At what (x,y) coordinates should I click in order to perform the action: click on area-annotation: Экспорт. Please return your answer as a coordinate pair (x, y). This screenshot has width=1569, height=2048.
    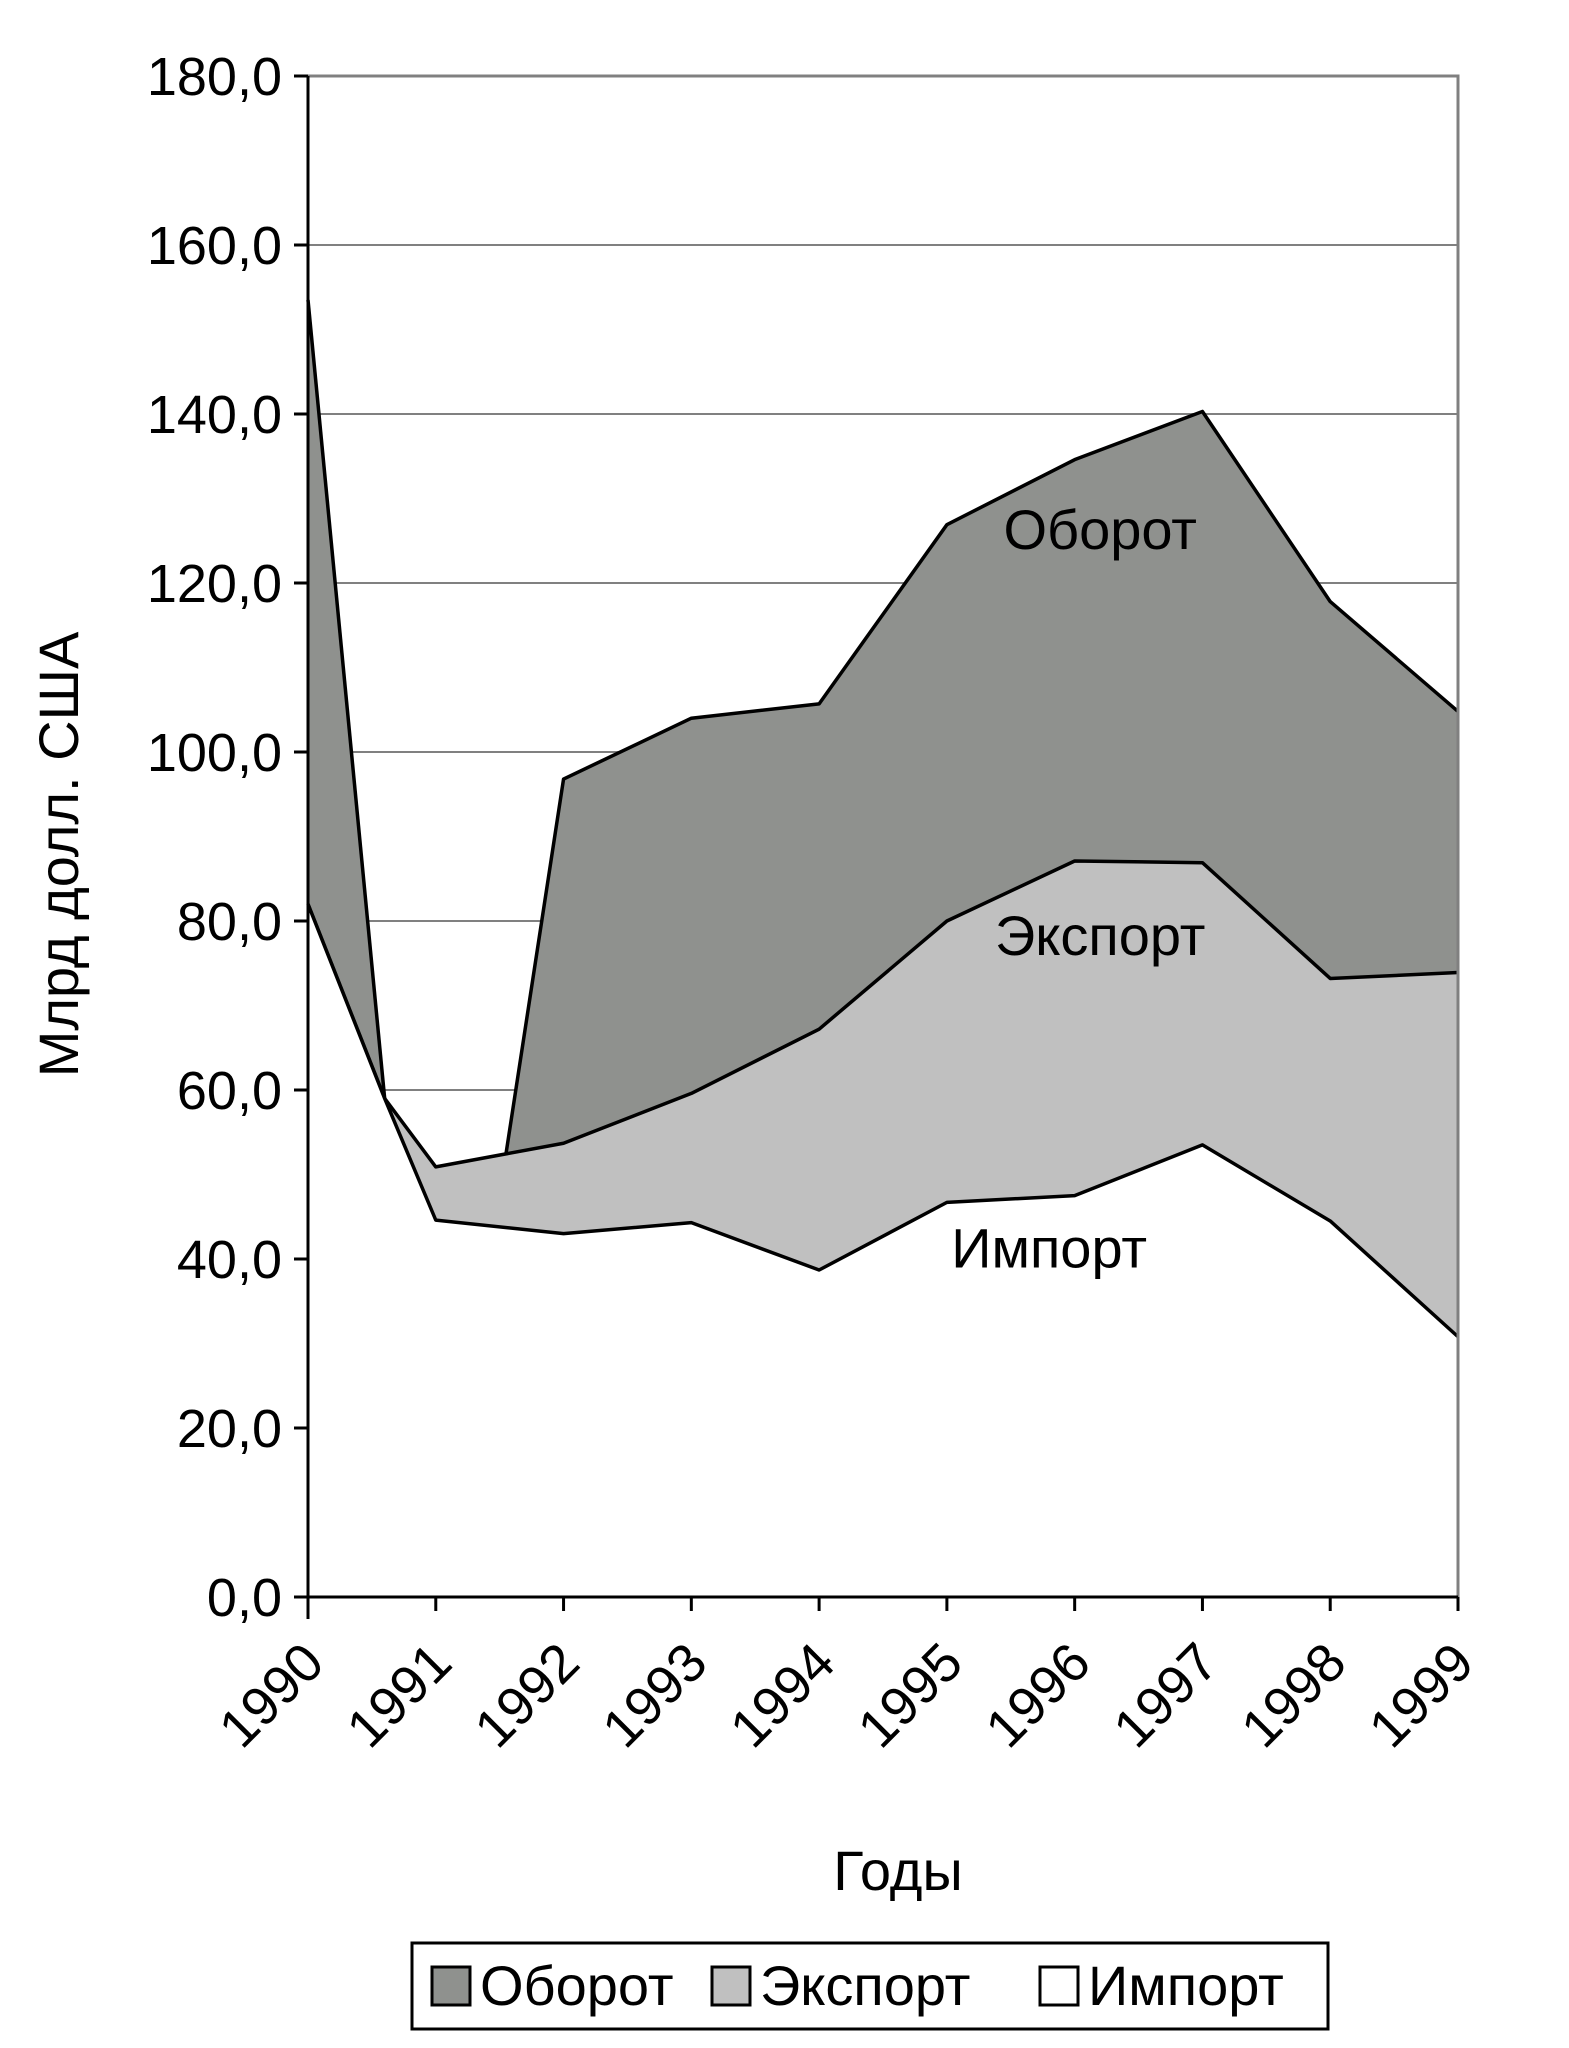
    Looking at the image, I should click on (1100, 935).